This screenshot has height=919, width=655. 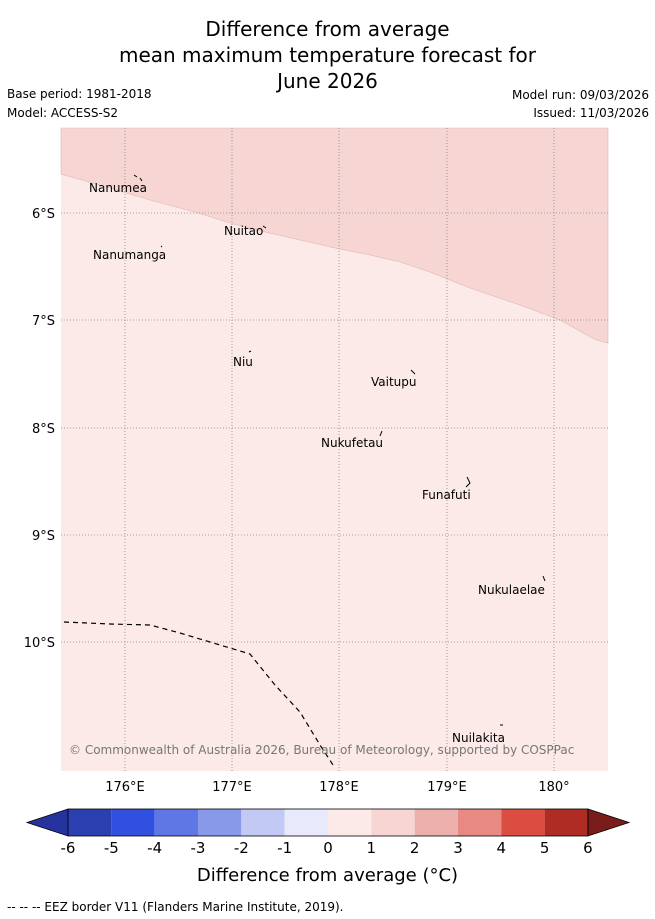 I want to click on lon-label-177e: 177°E, so click(x=232, y=787).